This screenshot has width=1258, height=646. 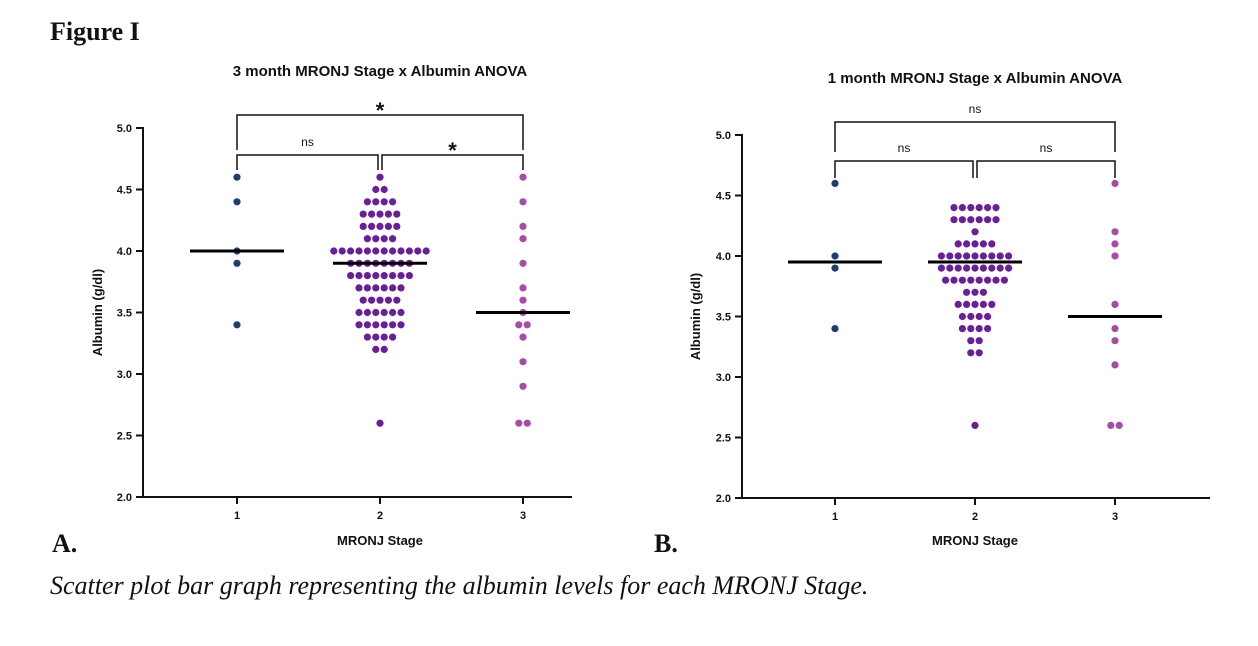 What do you see at coordinates (380, 110) in the screenshot?
I see `significance-label: *` at bounding box center [380, 110].